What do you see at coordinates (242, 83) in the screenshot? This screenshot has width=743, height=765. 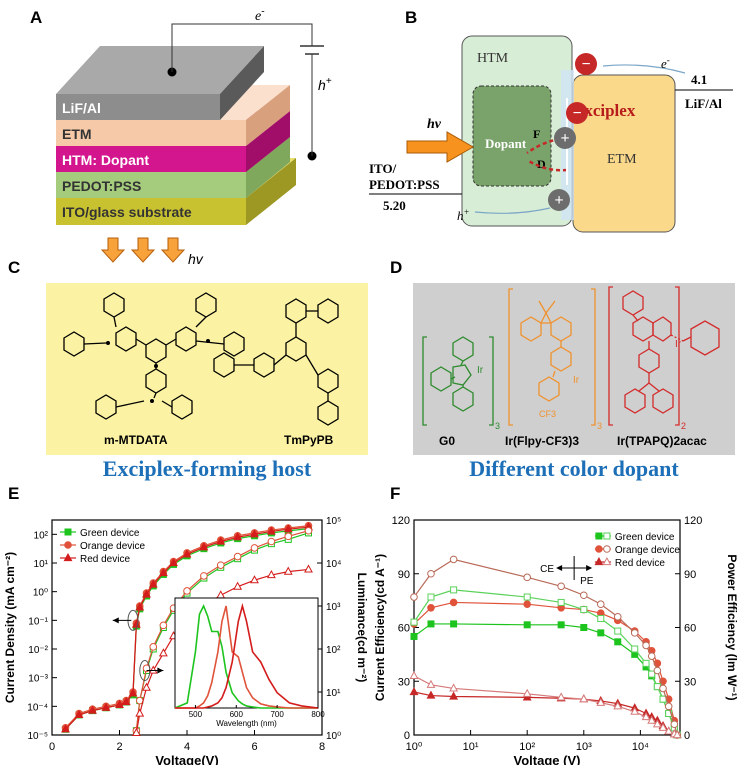 I see `lif-side` at bounding box center [242, 83].